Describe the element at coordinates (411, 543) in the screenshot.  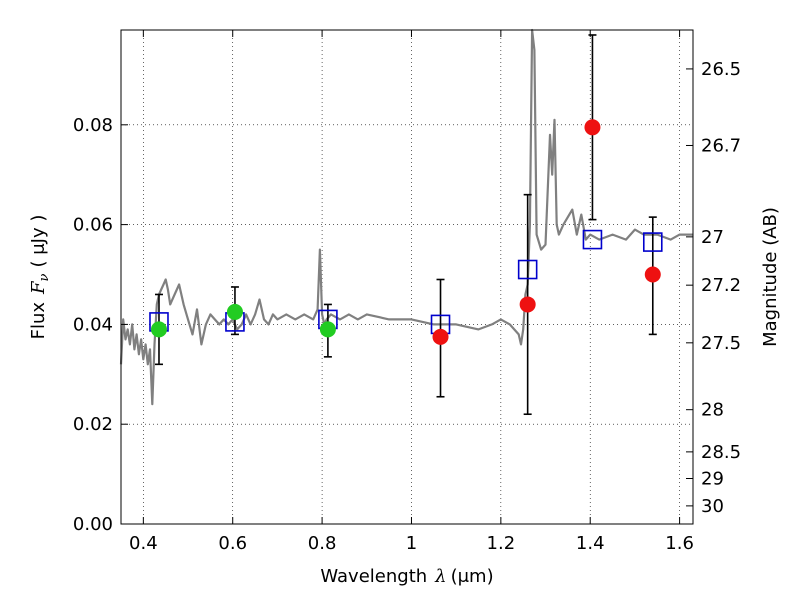
I see `x-tick-label: 1` at that location.